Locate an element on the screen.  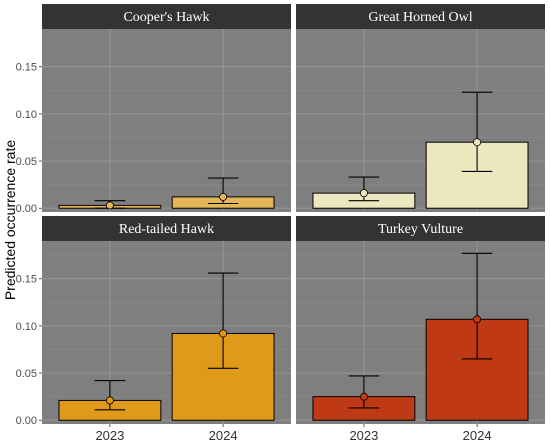
panel-strip-turkey-vulture is located at coordinates (420, 228).